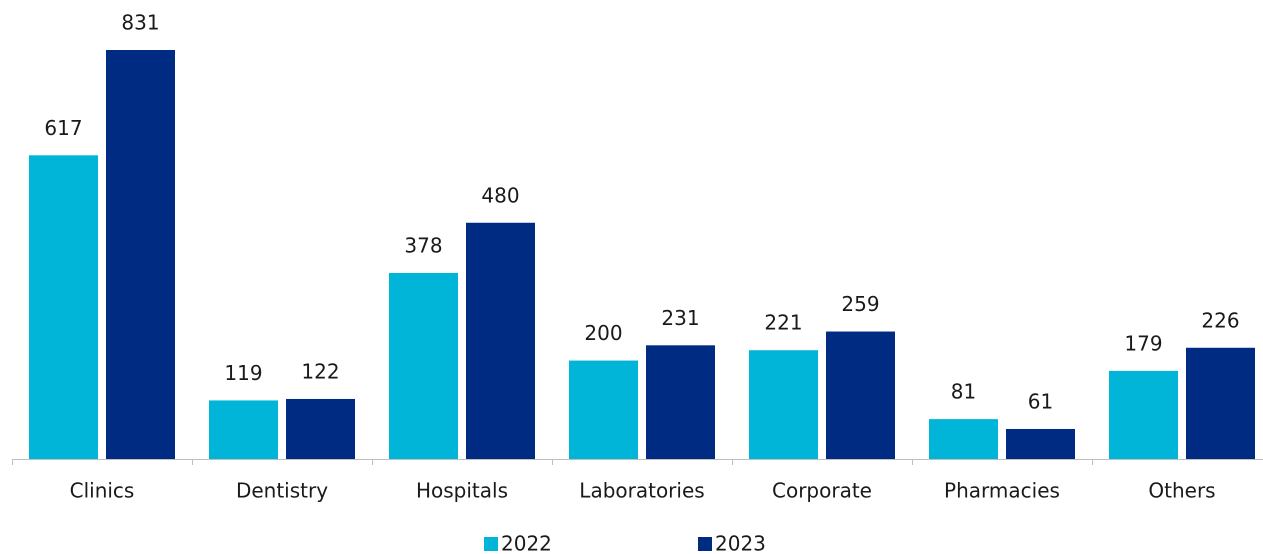 The height and width of the screenshot is (554, 1263). I want to click on data-label: 231, so click(680, 318).